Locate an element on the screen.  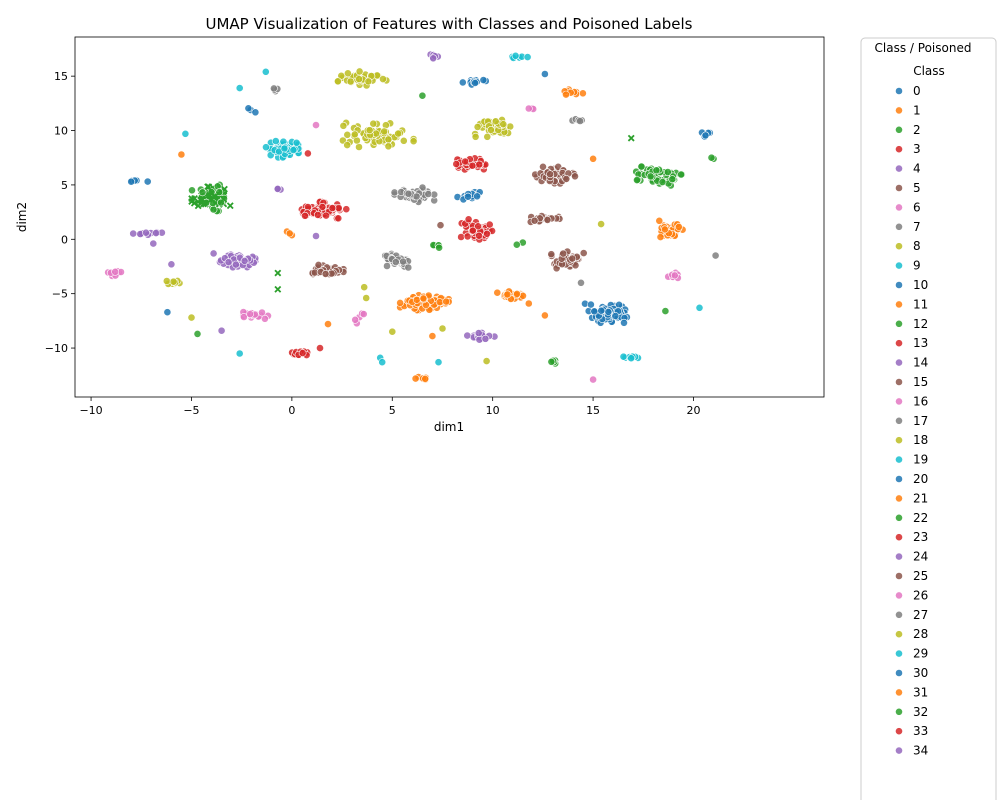
x-axis-label: dim1 is located at coordinates (449, 427).